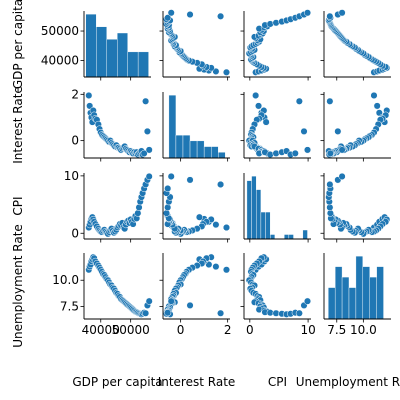  I want to click on x-tick-label: 40000, so click(101, 330).